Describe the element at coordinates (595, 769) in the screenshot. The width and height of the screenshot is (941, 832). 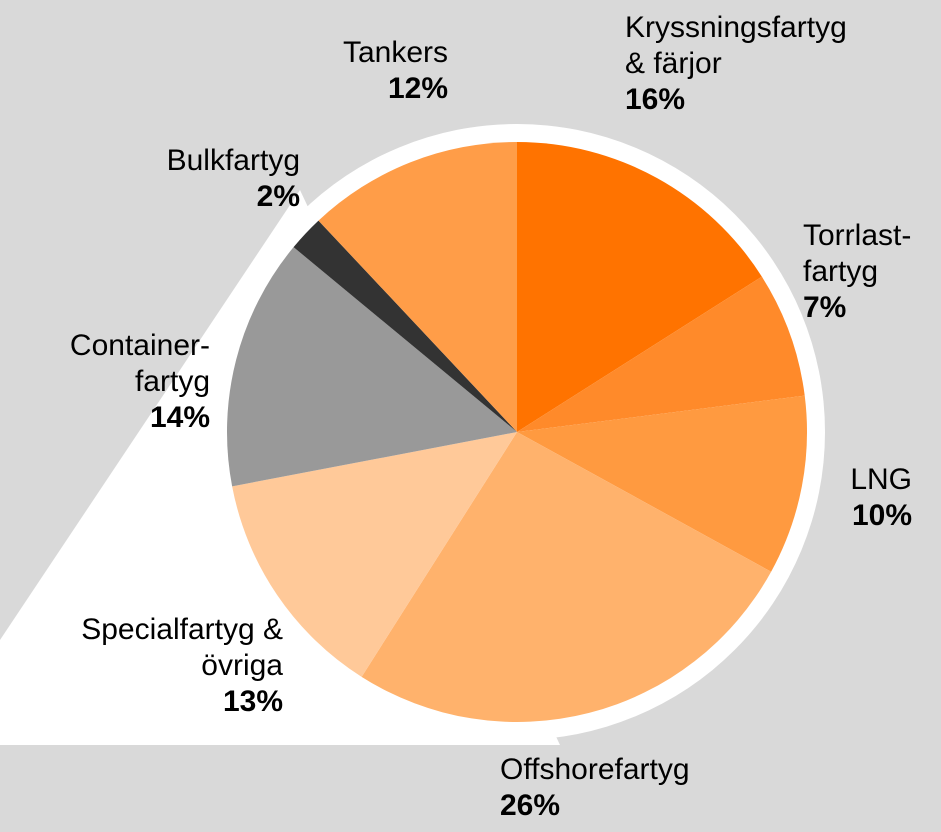
I see `slice-name: Offshorefartyg` at that location.